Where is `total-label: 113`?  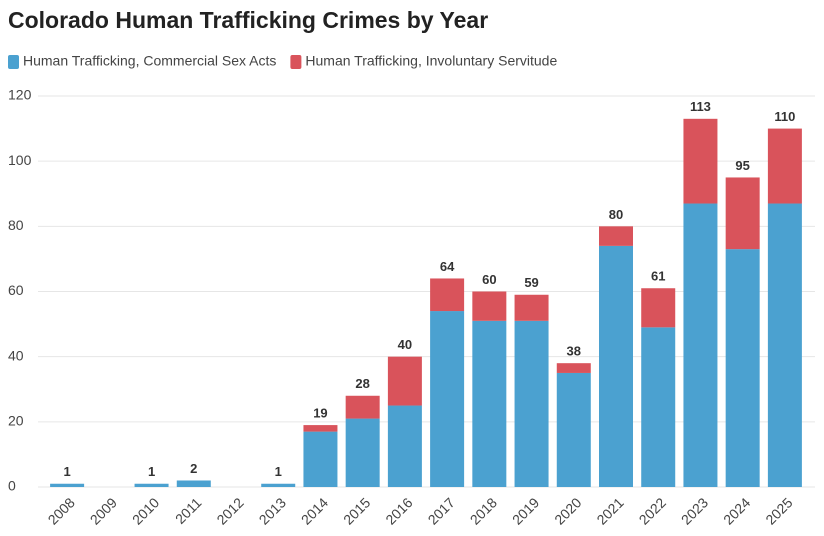 total-label: 113 is located at coordinates (700, 106).